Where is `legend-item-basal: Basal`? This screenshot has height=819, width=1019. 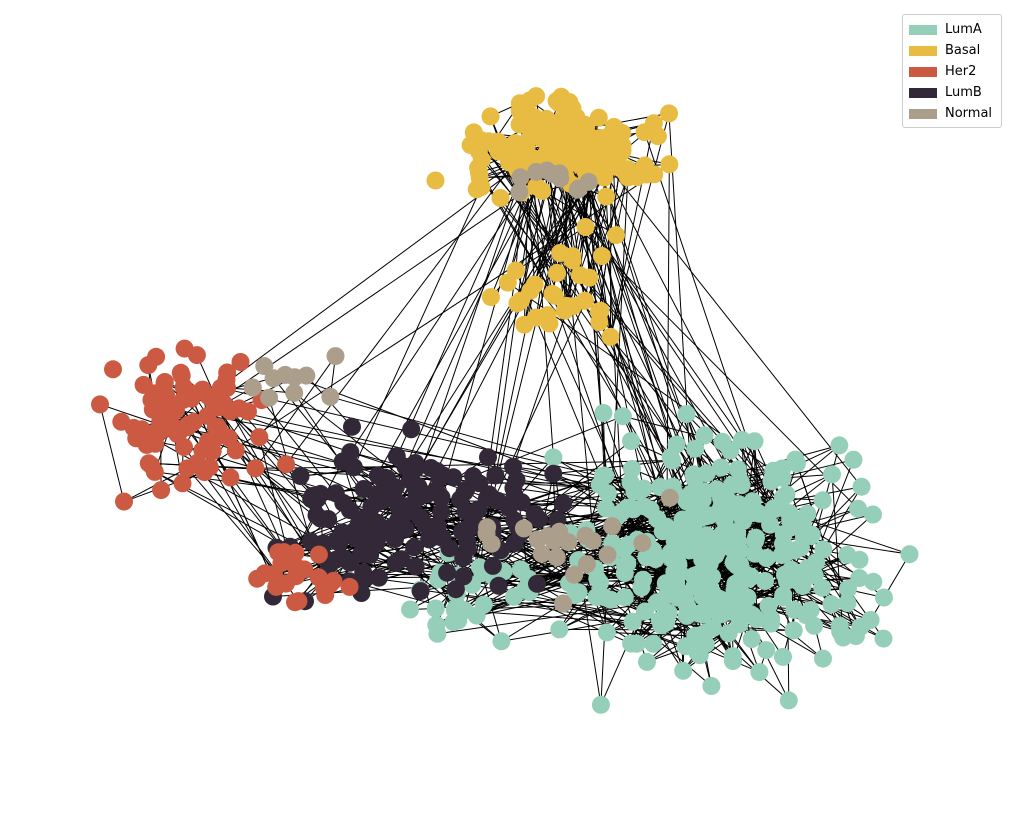 legend-item-basal: Basal is located at coordinates (952, 50).